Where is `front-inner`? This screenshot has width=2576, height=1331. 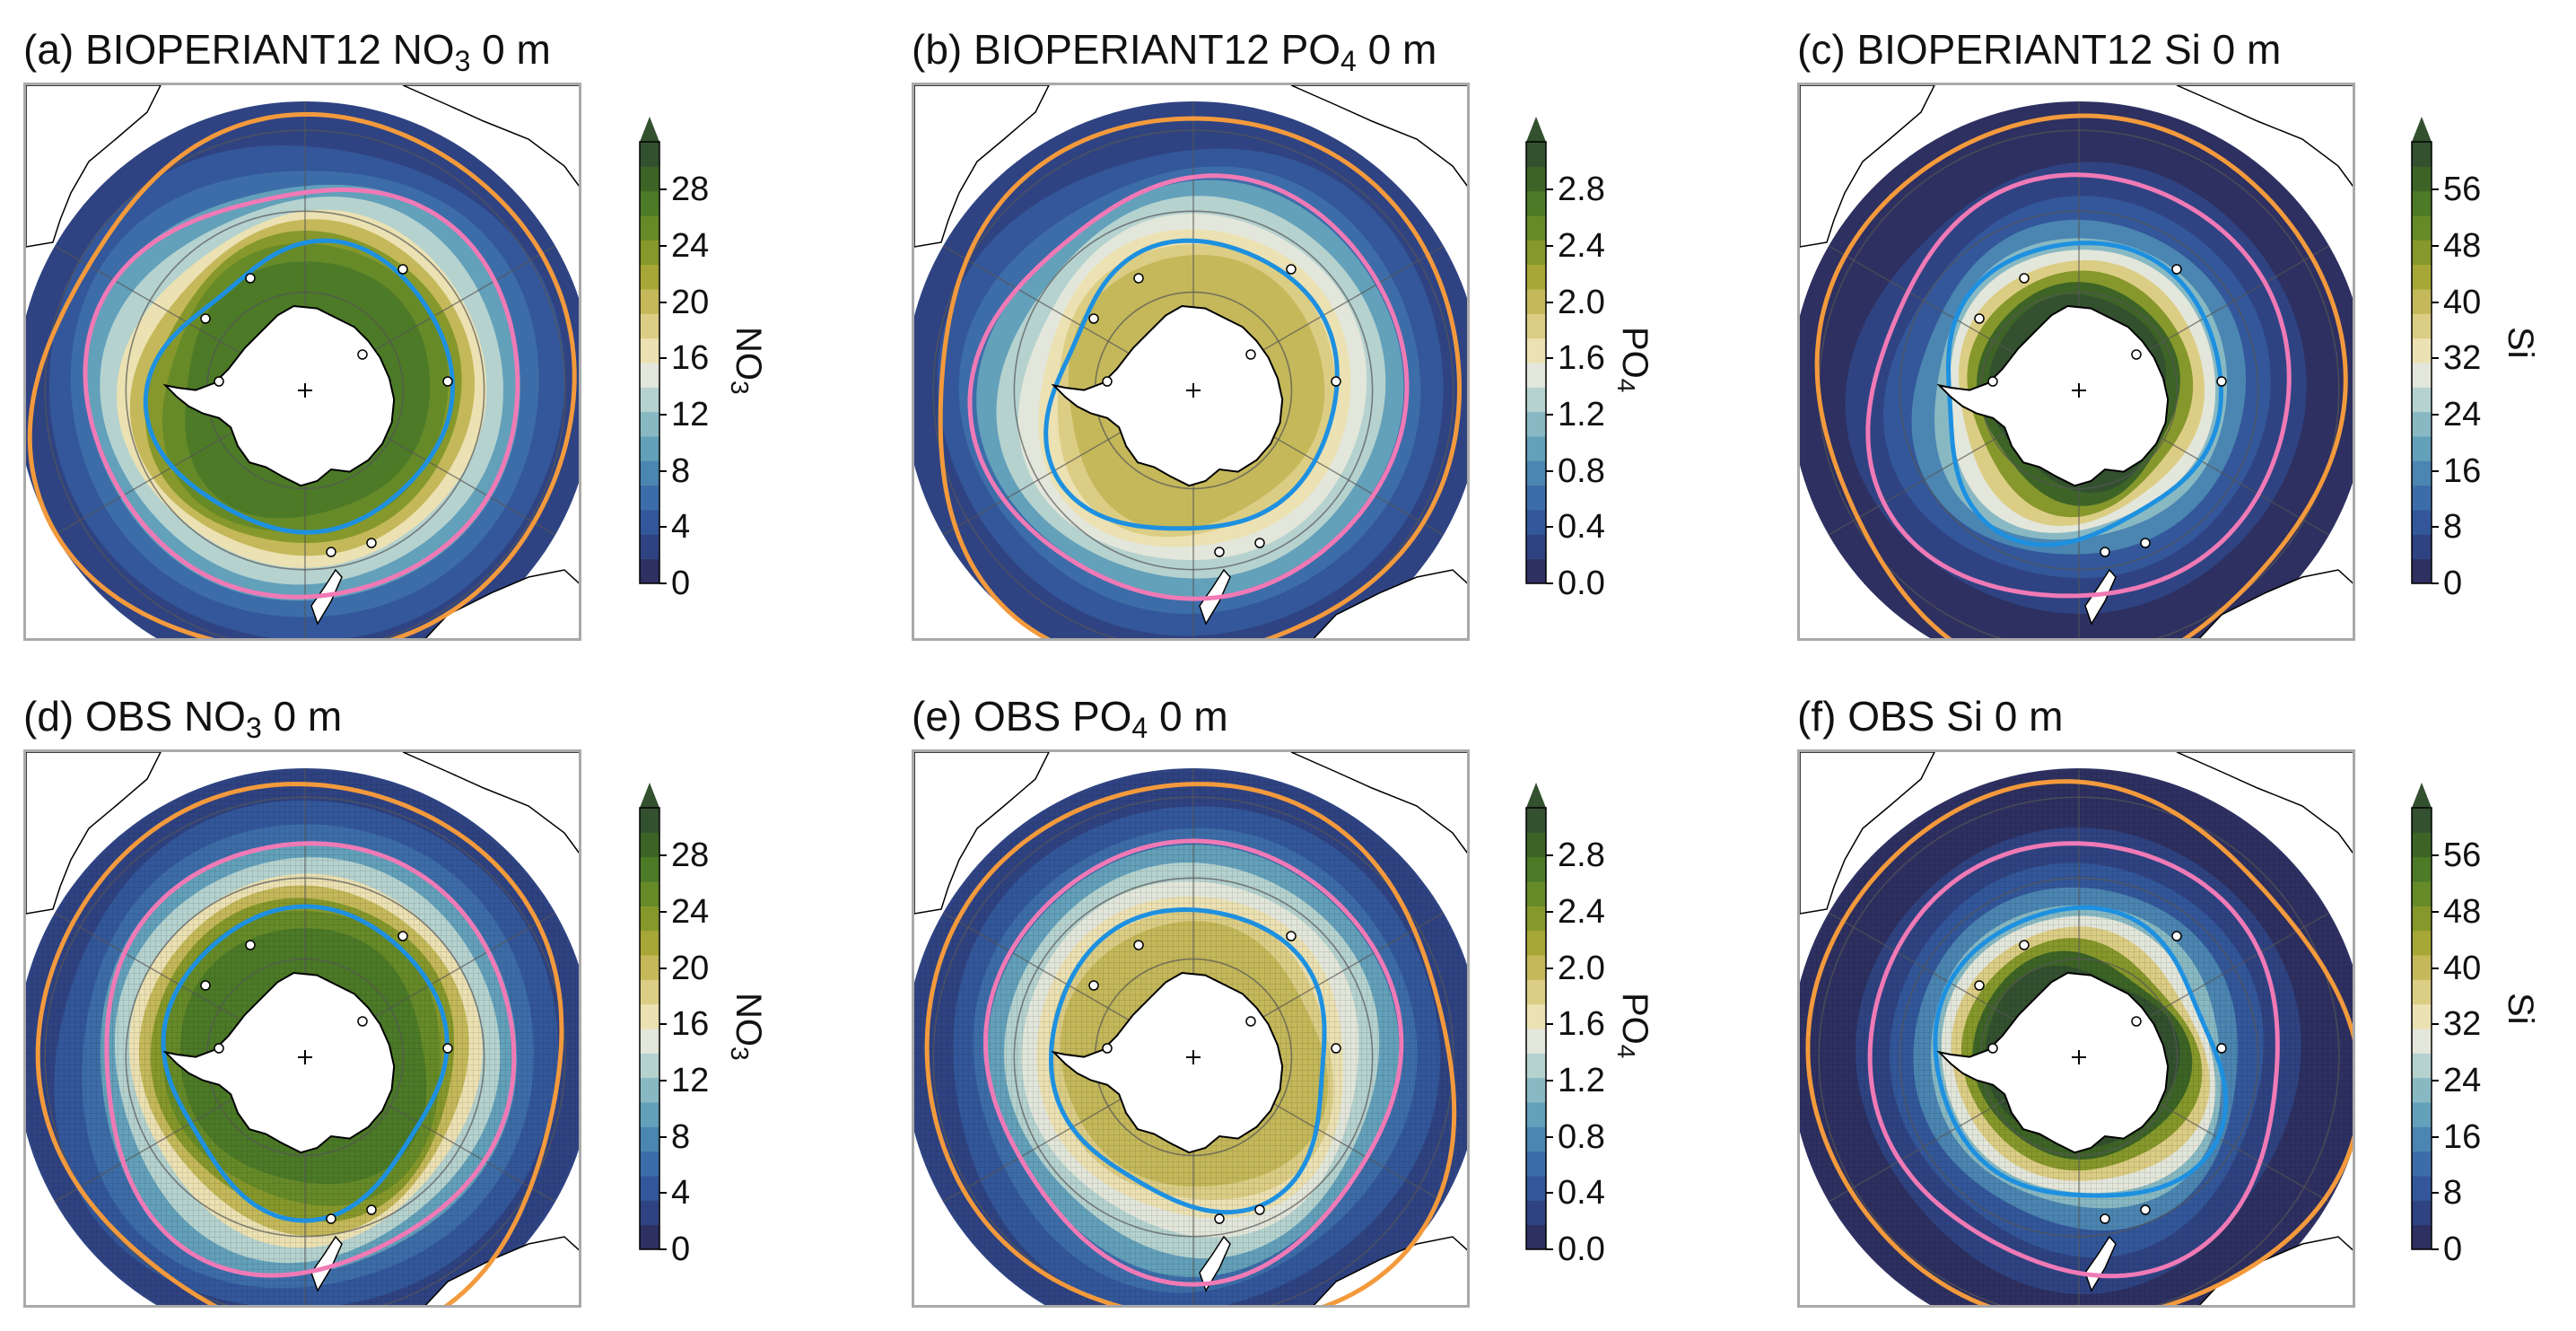
front-inner is located at coordinates (299, 386).